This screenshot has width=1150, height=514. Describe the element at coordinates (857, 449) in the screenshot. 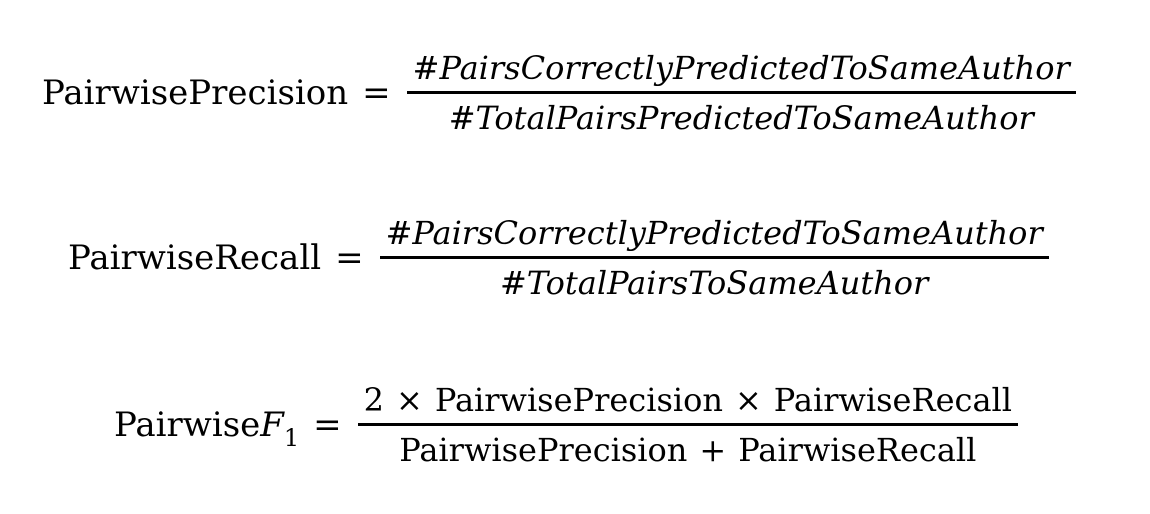

I see `denominator-recall-term: PairwiseRecall` at that location.